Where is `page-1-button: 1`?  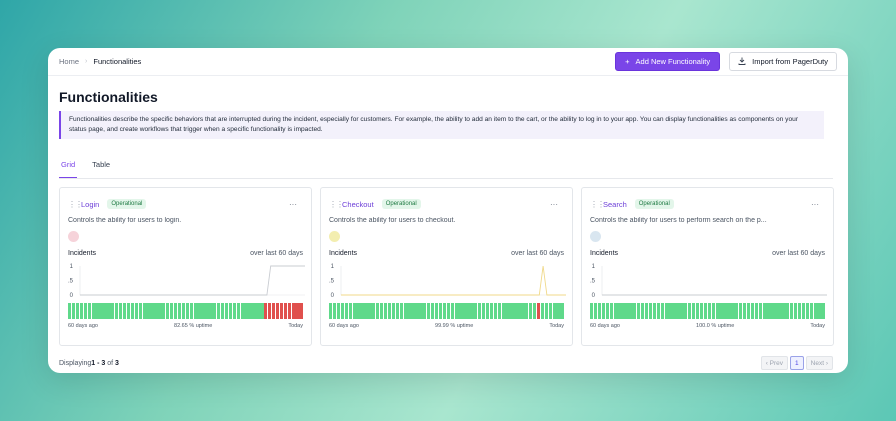
page-1-button: 1 is located at coordinates (797, 363).